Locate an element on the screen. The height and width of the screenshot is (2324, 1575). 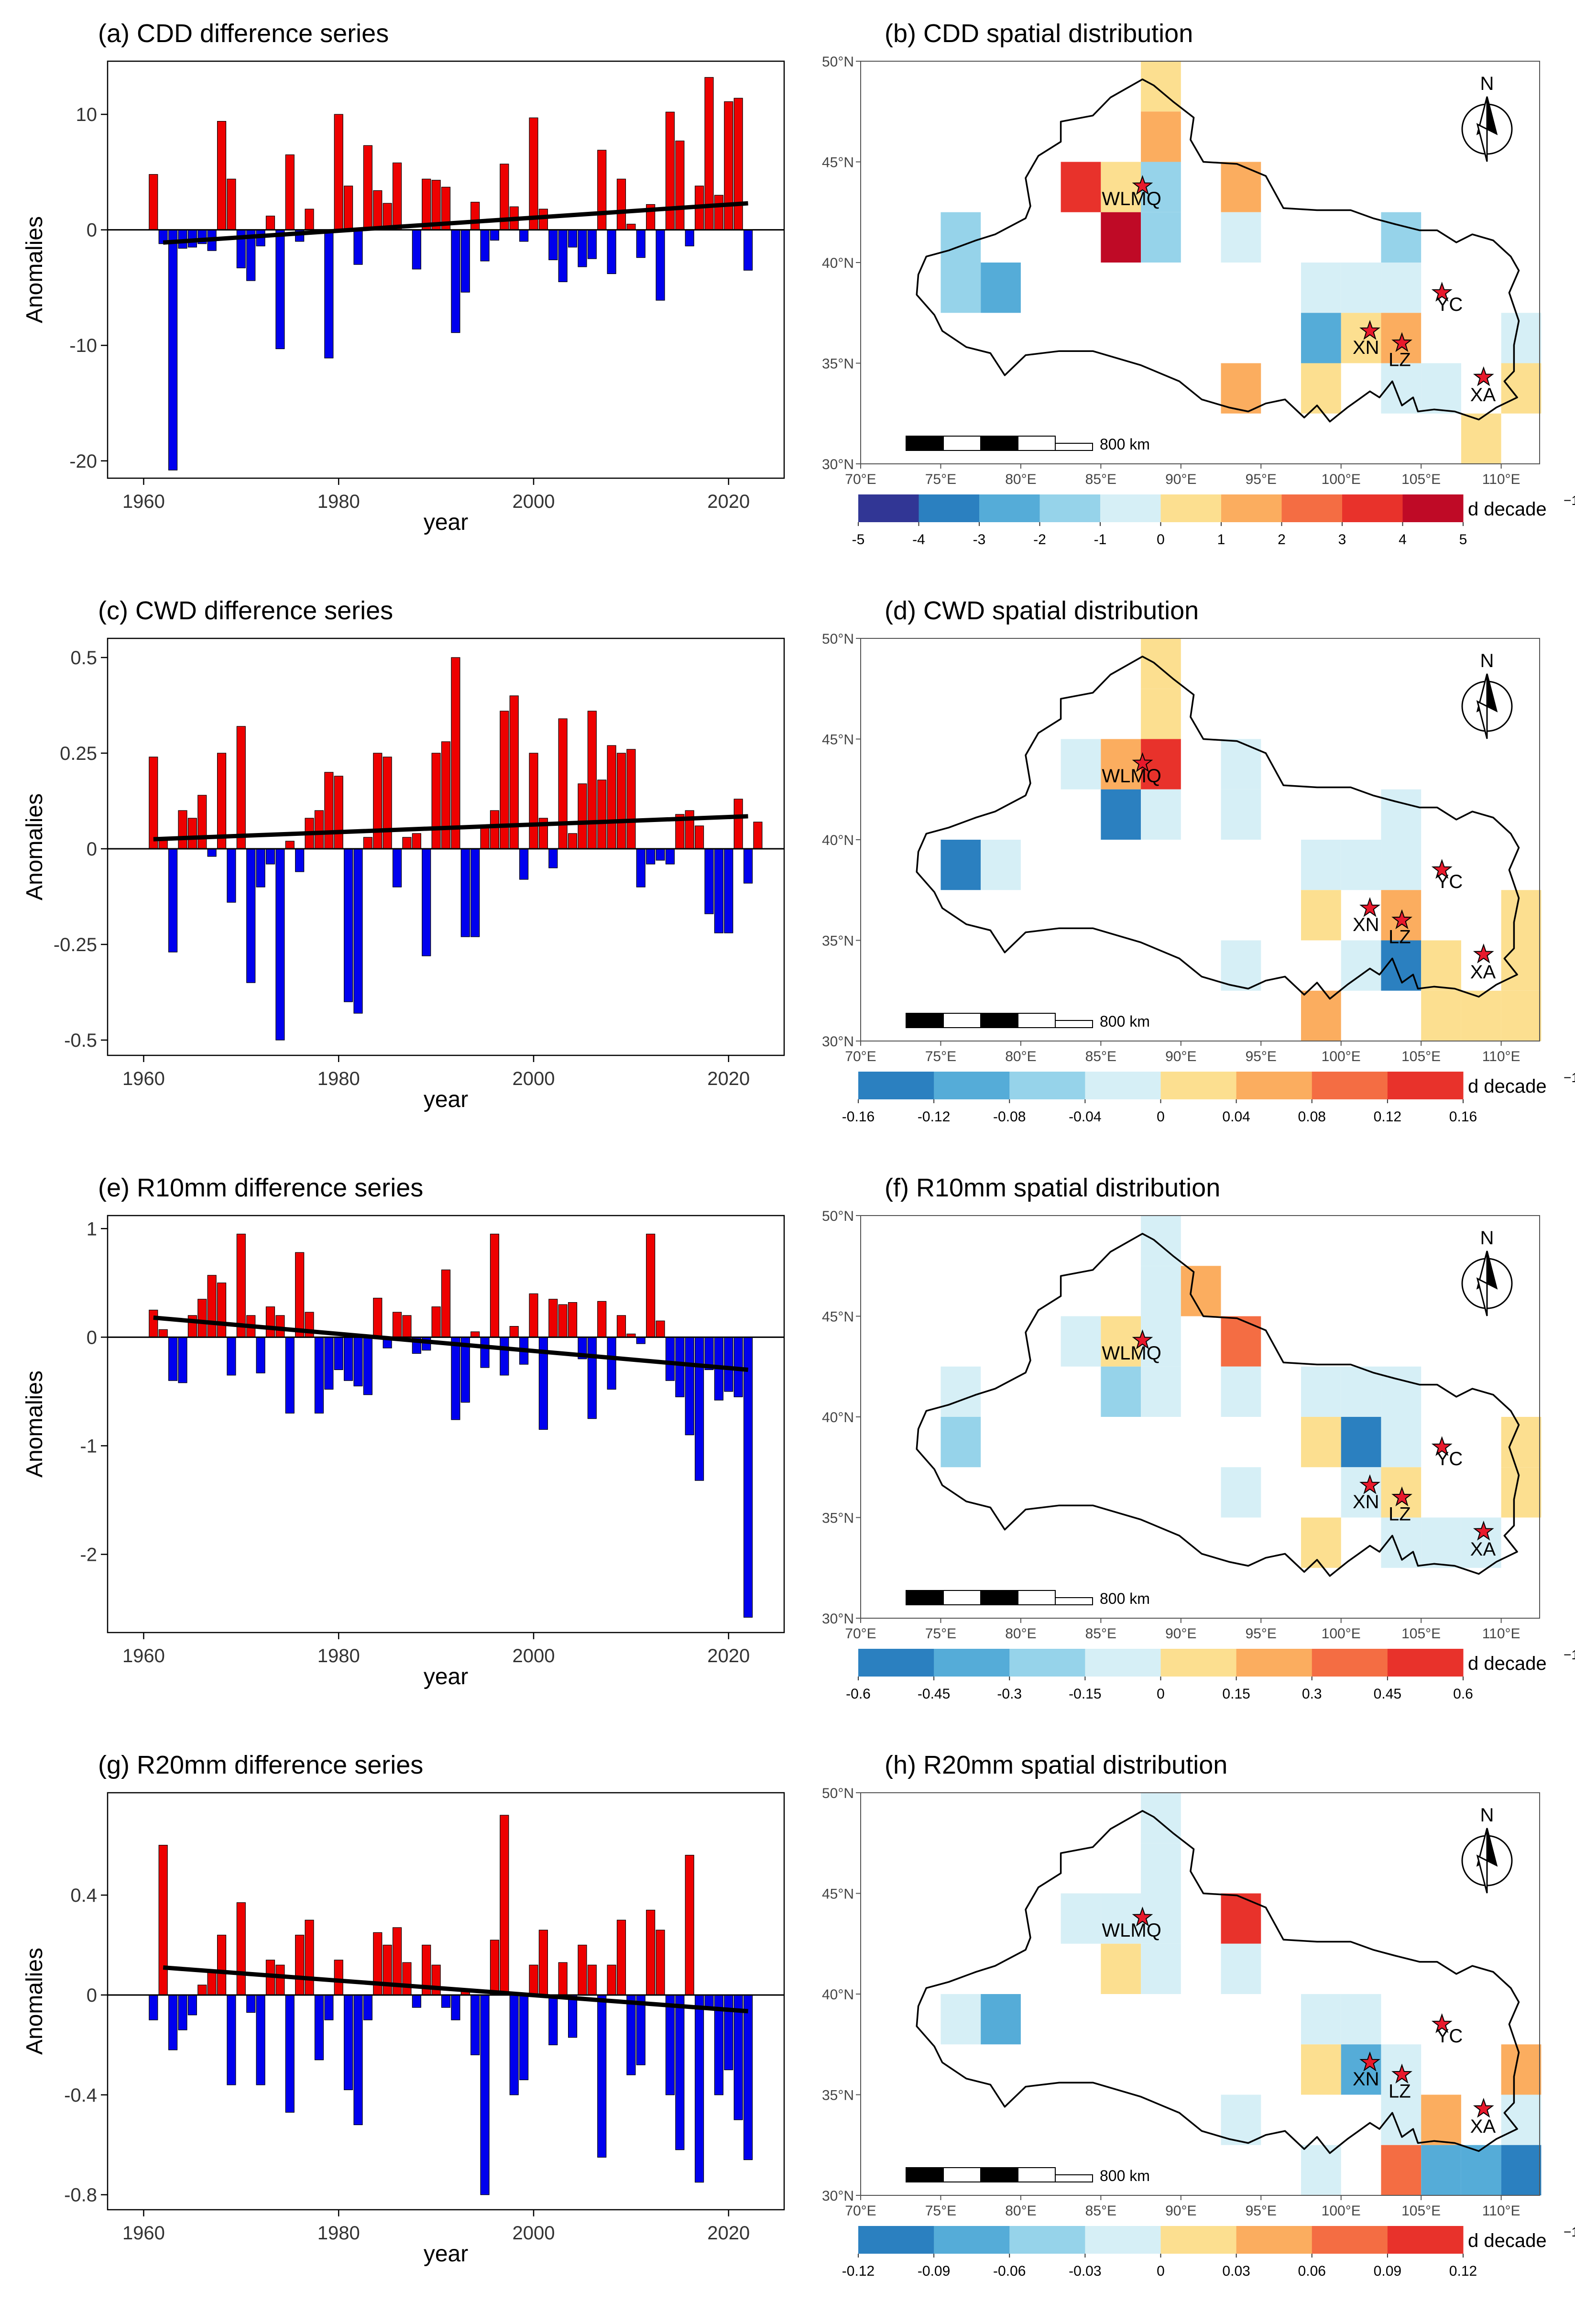
lon-label: 110°E is located at coordinates (1501, 1634).